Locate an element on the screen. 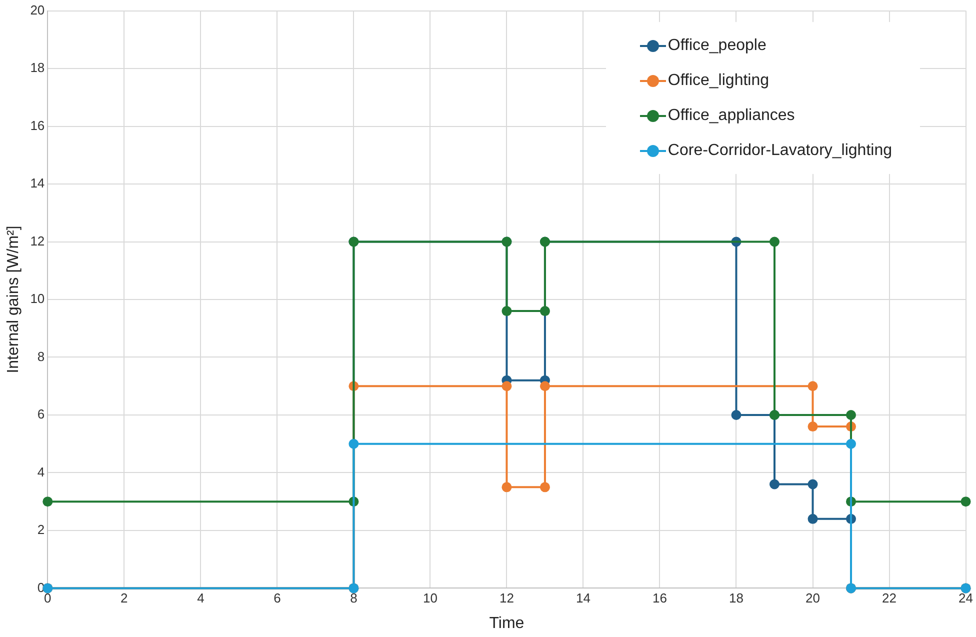 The image size is (976, 637). legend-label: Office_people is located at coordinates (717, 45).